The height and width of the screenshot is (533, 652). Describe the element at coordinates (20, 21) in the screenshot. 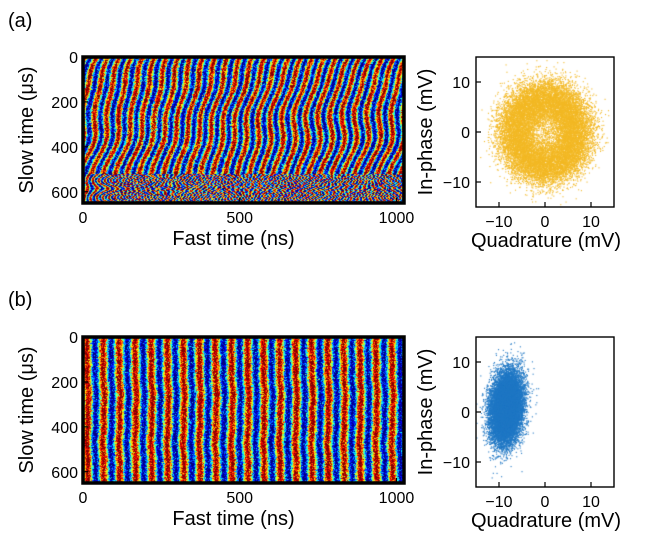

I see `panel-label-a: (a)` at that location.